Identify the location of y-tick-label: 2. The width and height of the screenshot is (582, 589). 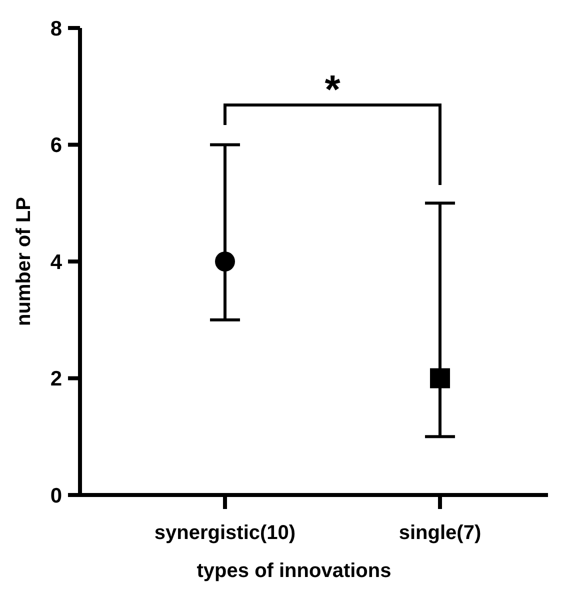
(56, 379).